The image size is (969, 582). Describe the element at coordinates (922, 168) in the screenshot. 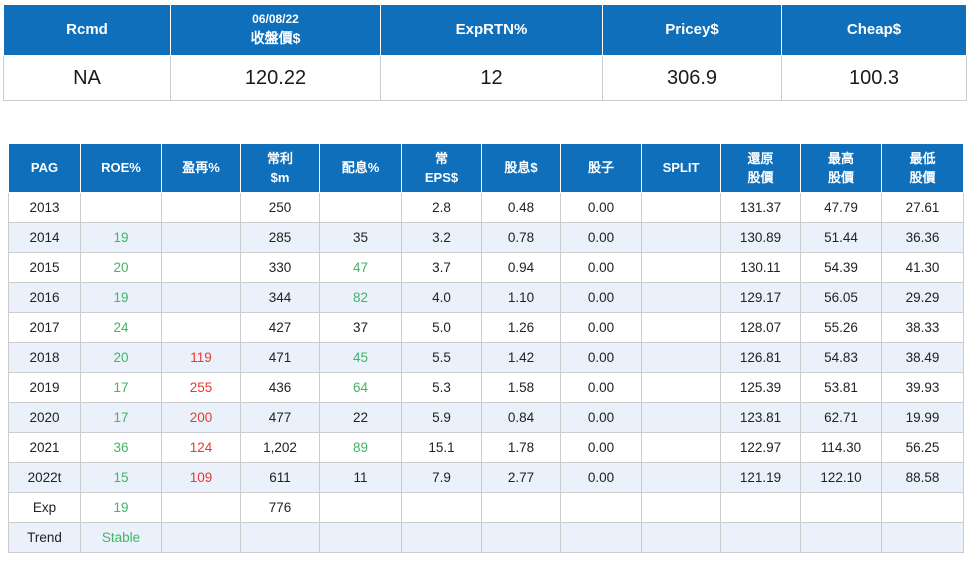

I see `history-column-header-11: 最低 股價` at that location.